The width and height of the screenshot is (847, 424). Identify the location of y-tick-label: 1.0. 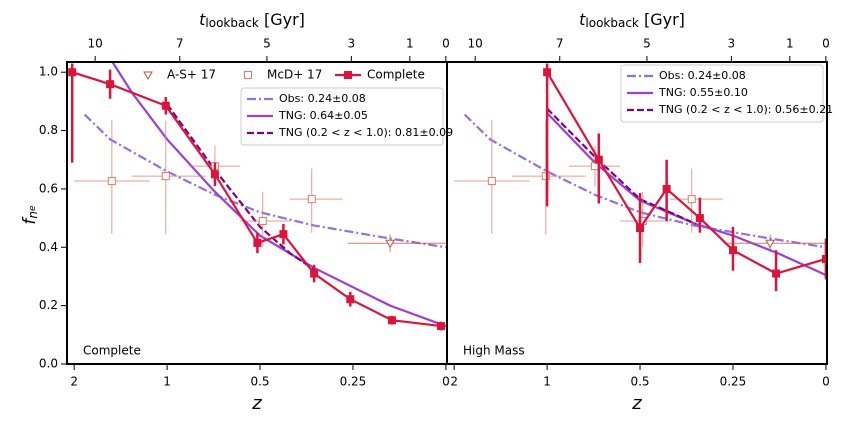
(48, 72).